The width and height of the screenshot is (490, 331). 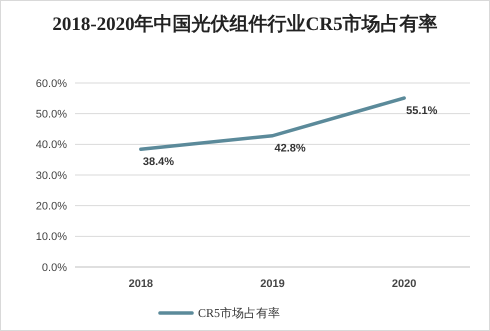 What do you see at coordinates (52, 176) in the screenshot?
I see `y-tick-label: 30.0%` at bounding box center [52, 176].